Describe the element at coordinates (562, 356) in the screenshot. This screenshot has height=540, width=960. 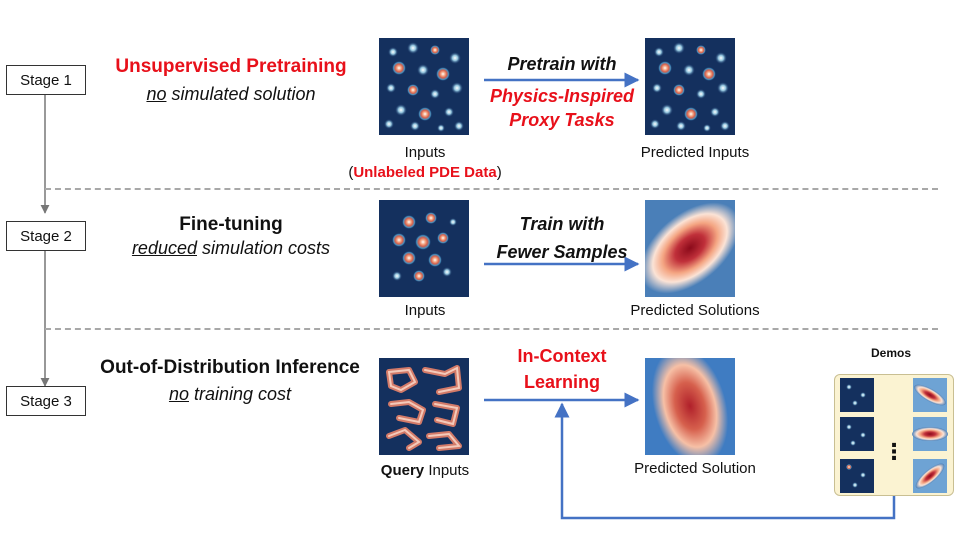
I see `stage3-arrow-line1: In-Context` at that location.